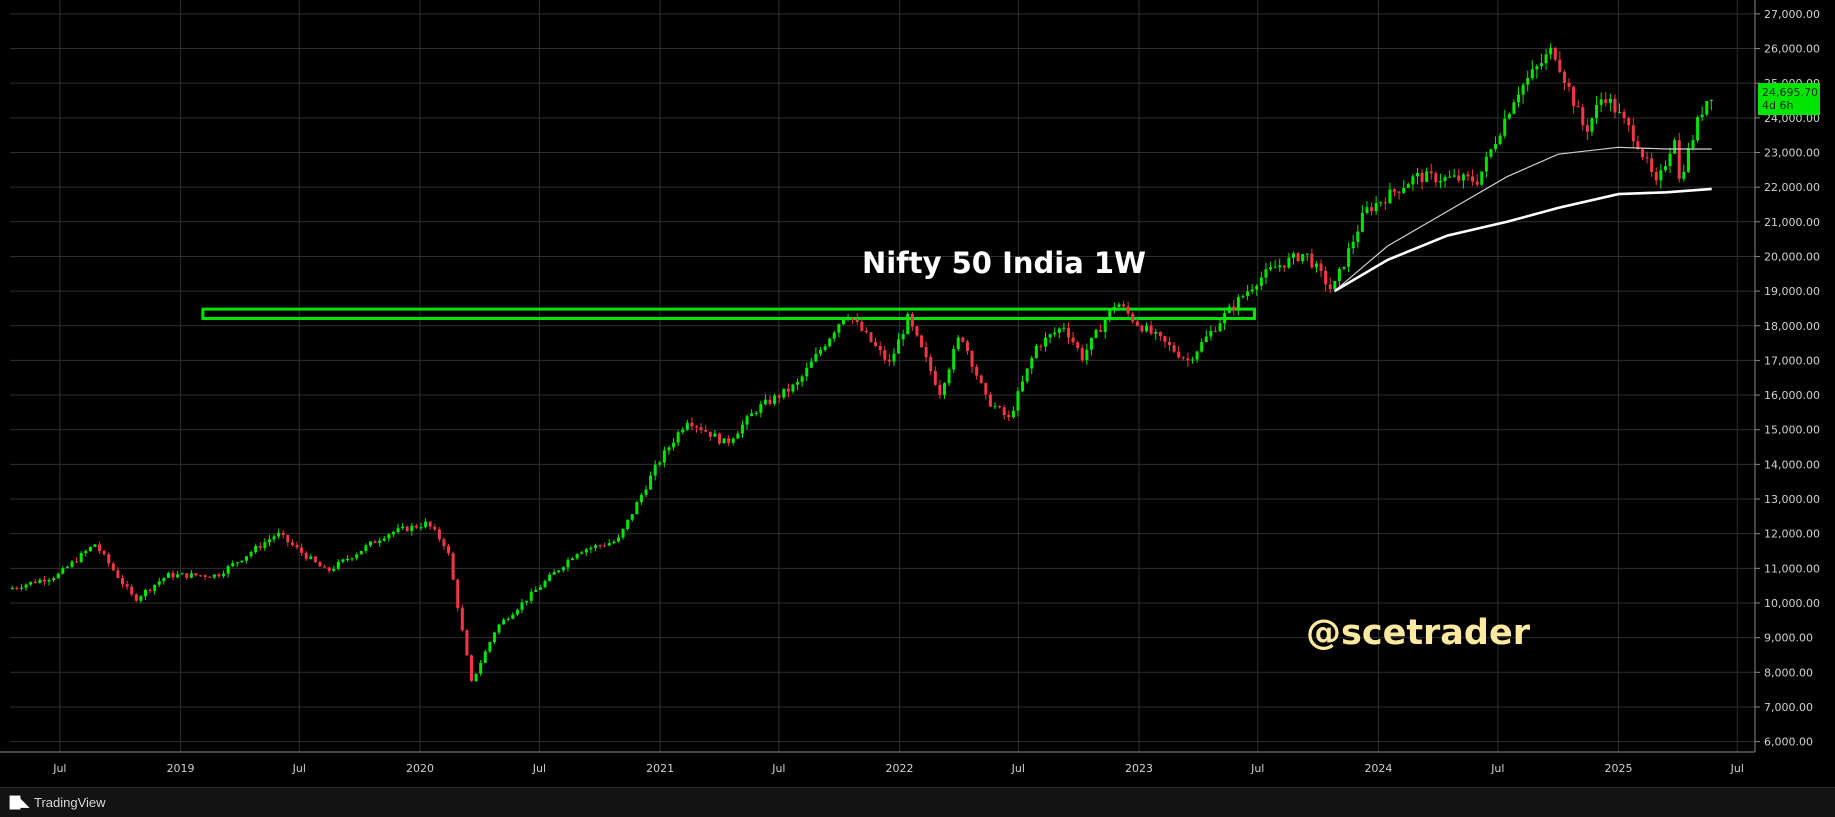  I want to click on footer-bar: ▇◣ TradingView, so click(917, 802).